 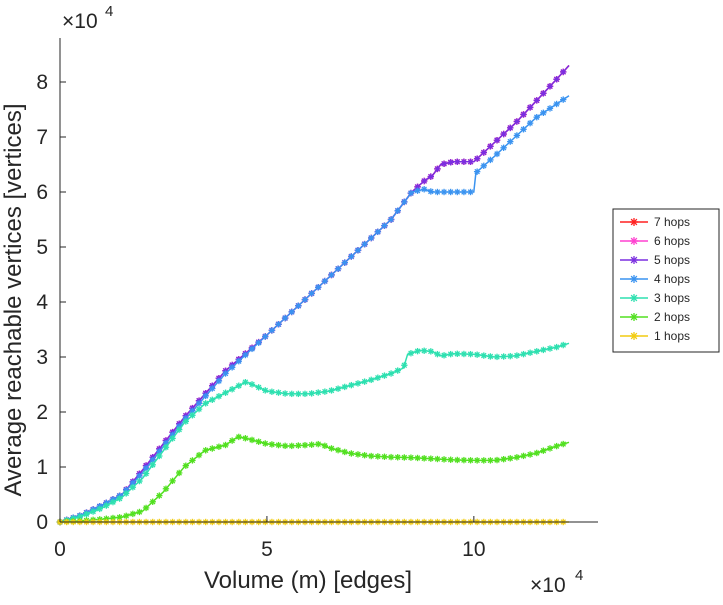 What do you see at coordinates (655, 317) in the screenshot?
I see `legend-entry: 2 hops` at bounding box center [655, 317].